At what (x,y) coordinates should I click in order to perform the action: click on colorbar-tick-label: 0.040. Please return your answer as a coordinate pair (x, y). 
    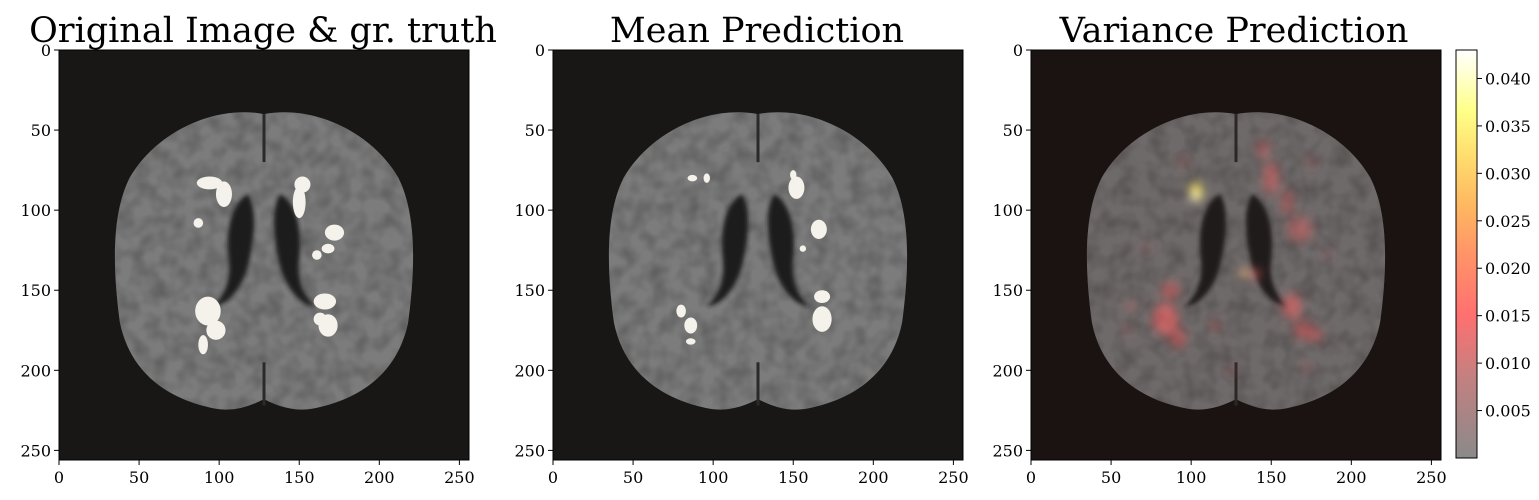
    Looking at the image, I should click on (1508, 78).